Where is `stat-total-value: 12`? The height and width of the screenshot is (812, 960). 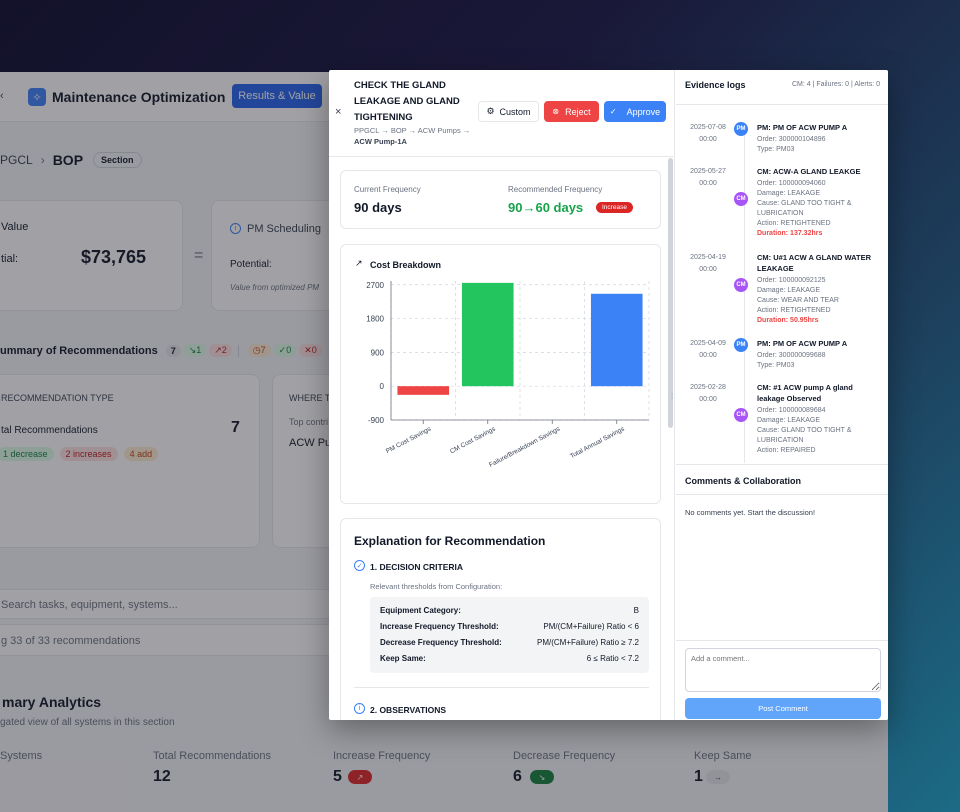
stat-total-value: 12 is located at coordinates (162, 776).